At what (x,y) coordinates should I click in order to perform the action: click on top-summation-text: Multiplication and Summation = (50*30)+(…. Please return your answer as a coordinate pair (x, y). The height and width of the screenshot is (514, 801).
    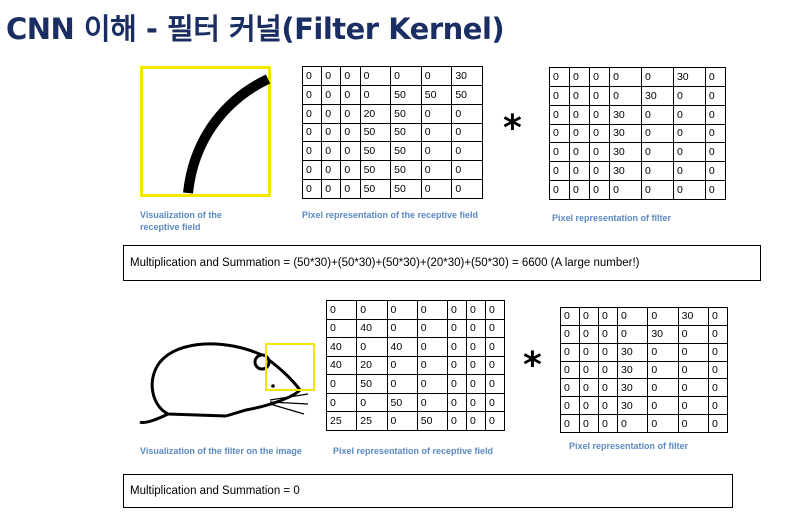
    Looking at the image, I should click on (385, 263).